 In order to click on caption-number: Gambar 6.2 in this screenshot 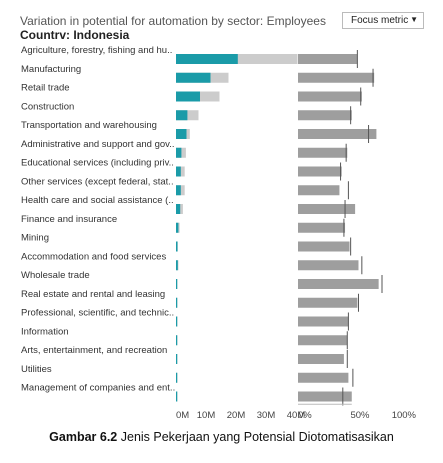, I will do `click(83, 437)`.